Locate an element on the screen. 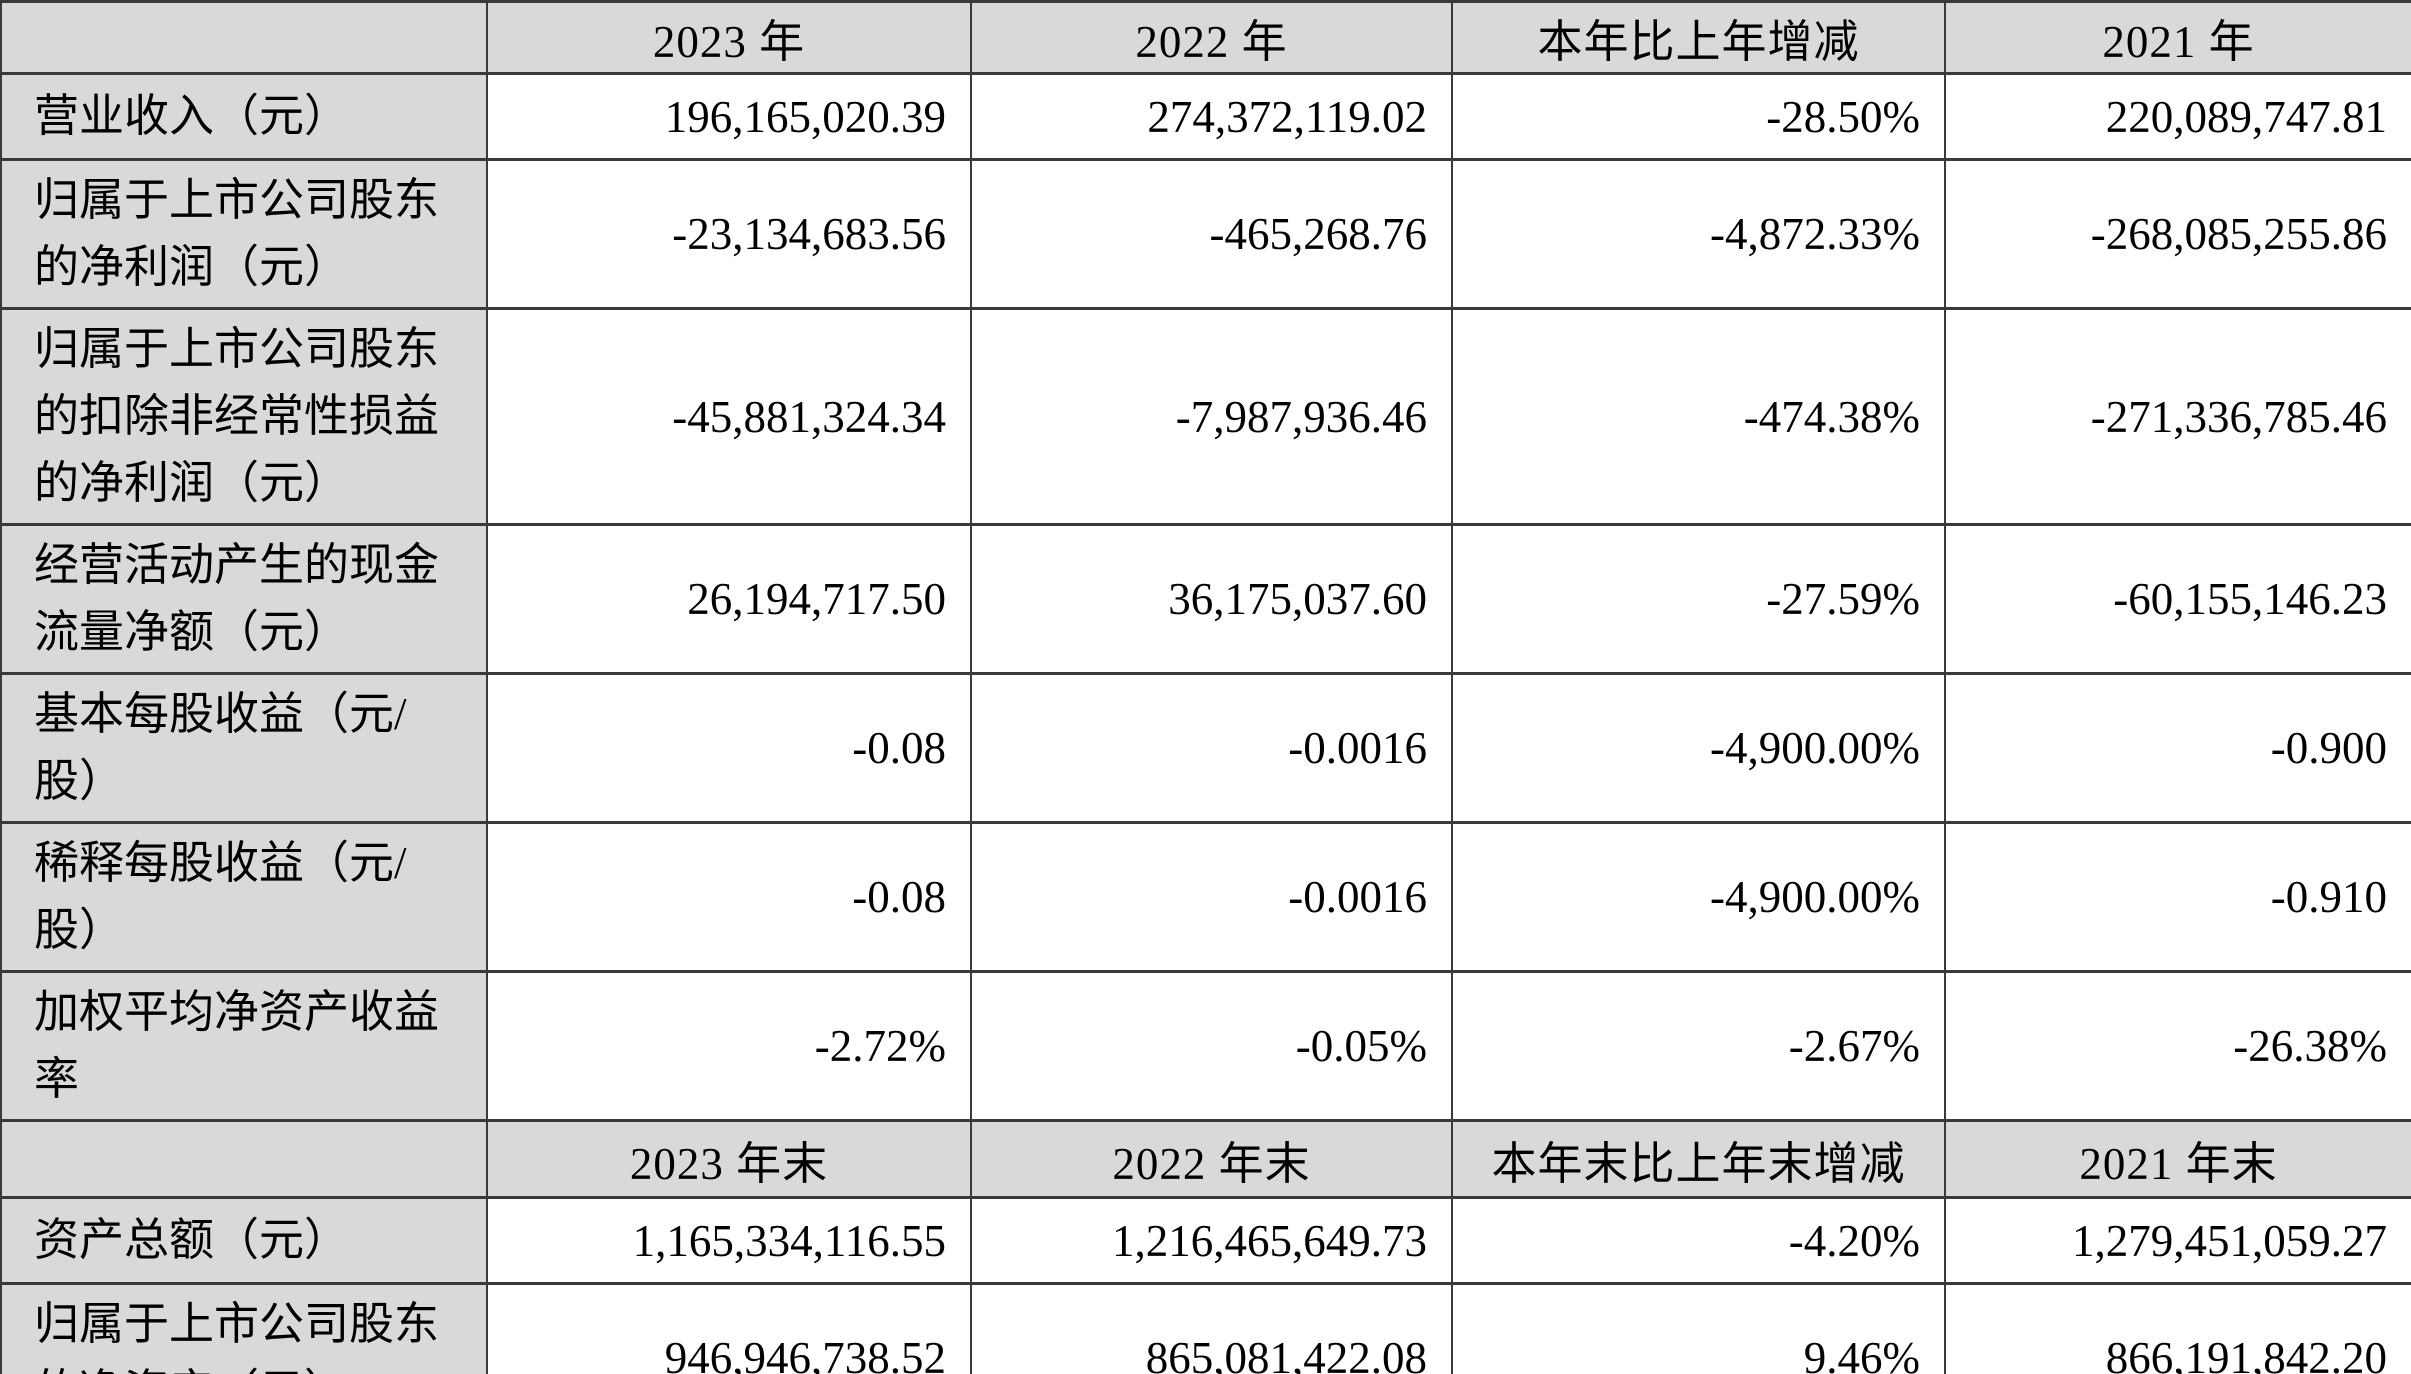 The image size is (2411, 1374). value-cell: 866,191,842.20 is located at coordinates (2177, 1328).